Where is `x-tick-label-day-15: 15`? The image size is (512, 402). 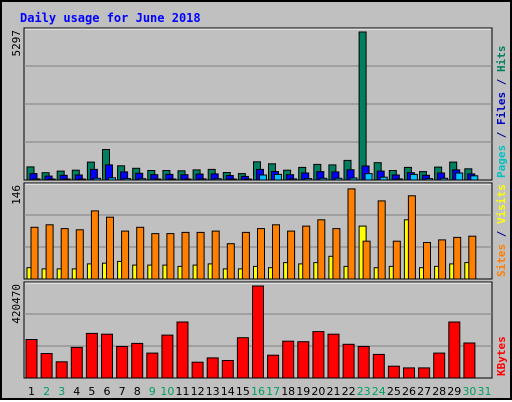 x-tick-label-day-15: 15 is located at coordinates (243, 391).